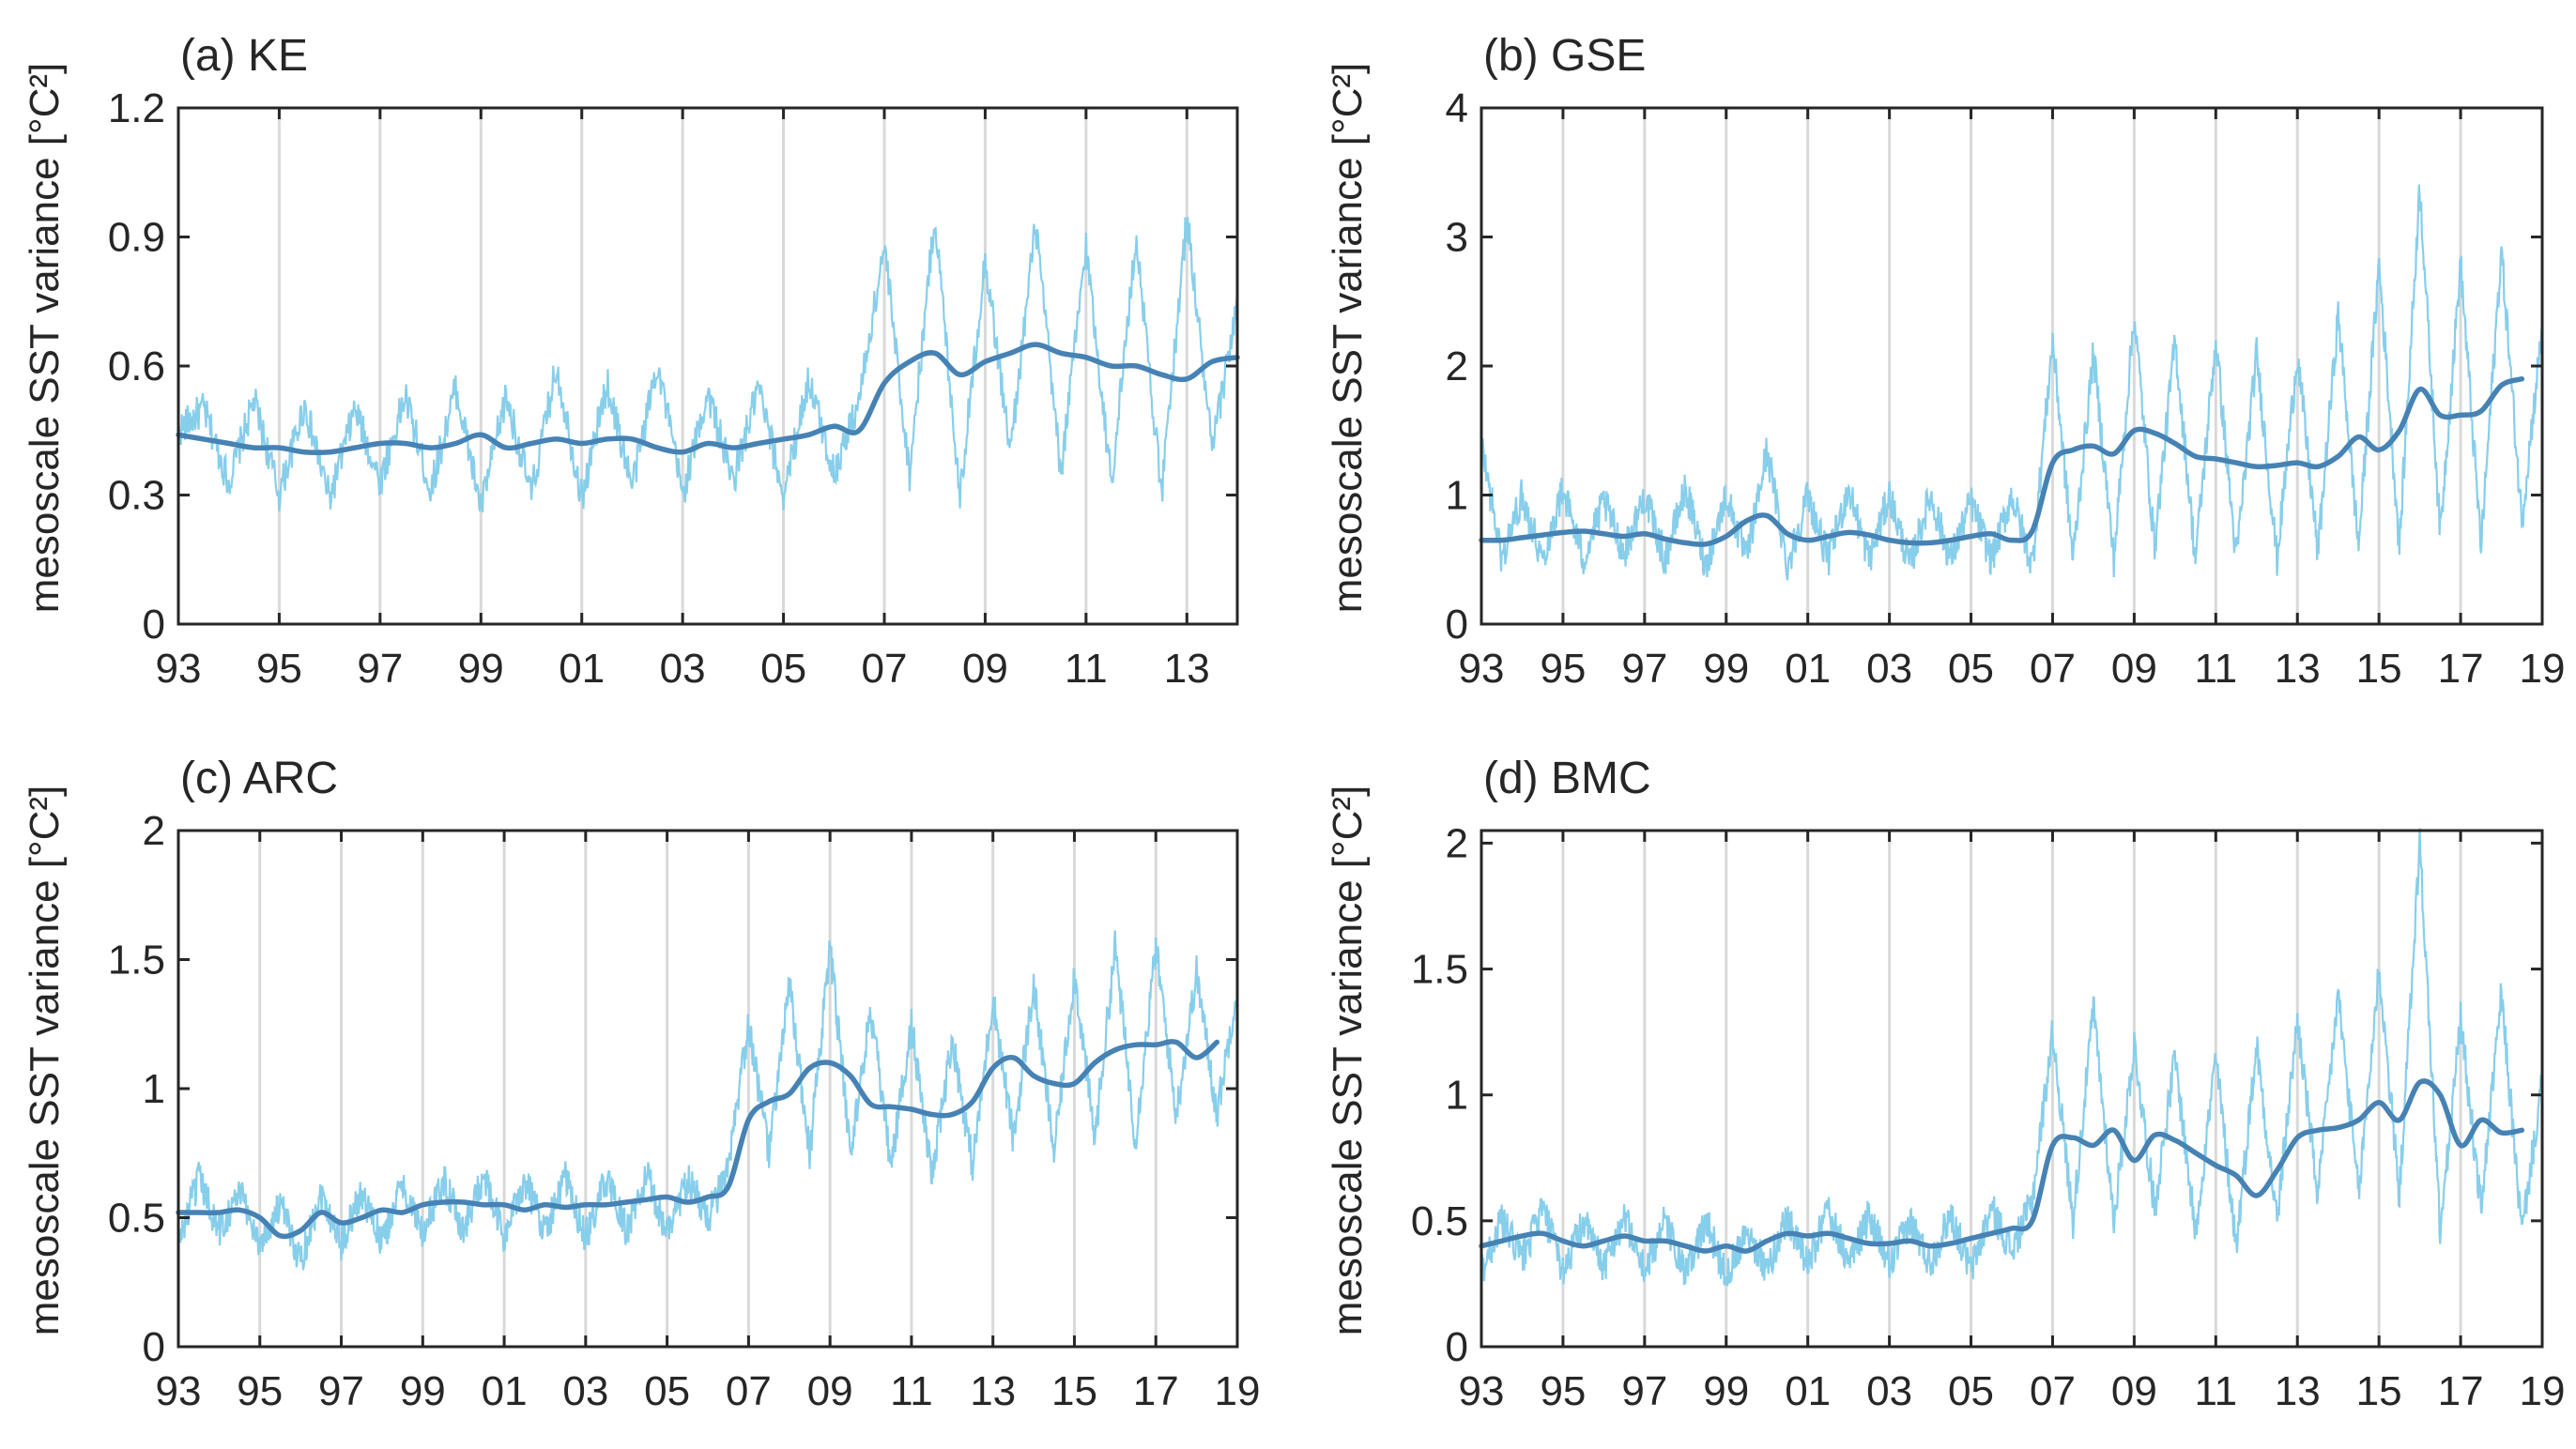 This screenshot has width=2576, height=1449. I want to click on panel-title: (c) ARC, so click(259, 779).